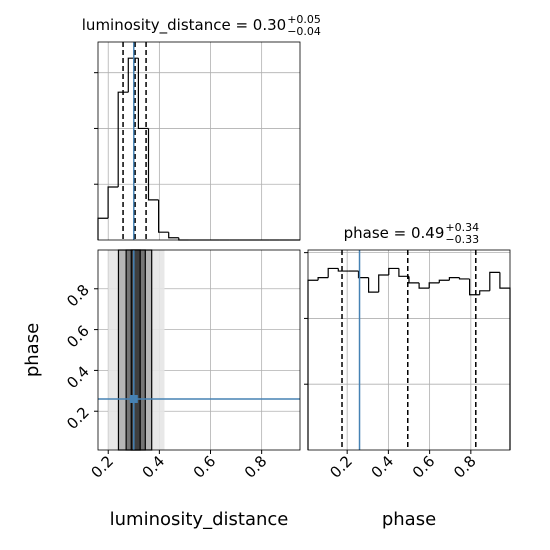  What do you see at coordinates (409, 519) in the screenshot?
I see `x-axis-label: phase` at bounding box center [409, 519].